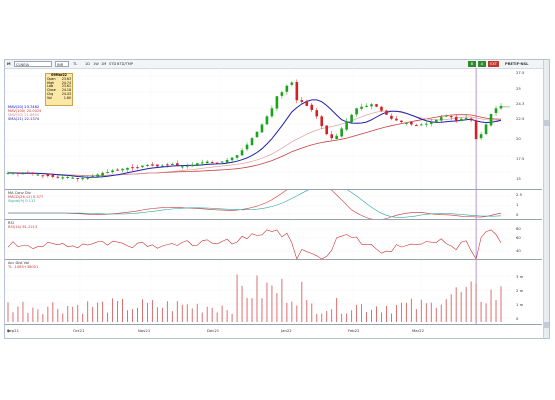 This screenshot has width=555, height=400. I want to click on toolbar-button-b: B, so click(472, 64).